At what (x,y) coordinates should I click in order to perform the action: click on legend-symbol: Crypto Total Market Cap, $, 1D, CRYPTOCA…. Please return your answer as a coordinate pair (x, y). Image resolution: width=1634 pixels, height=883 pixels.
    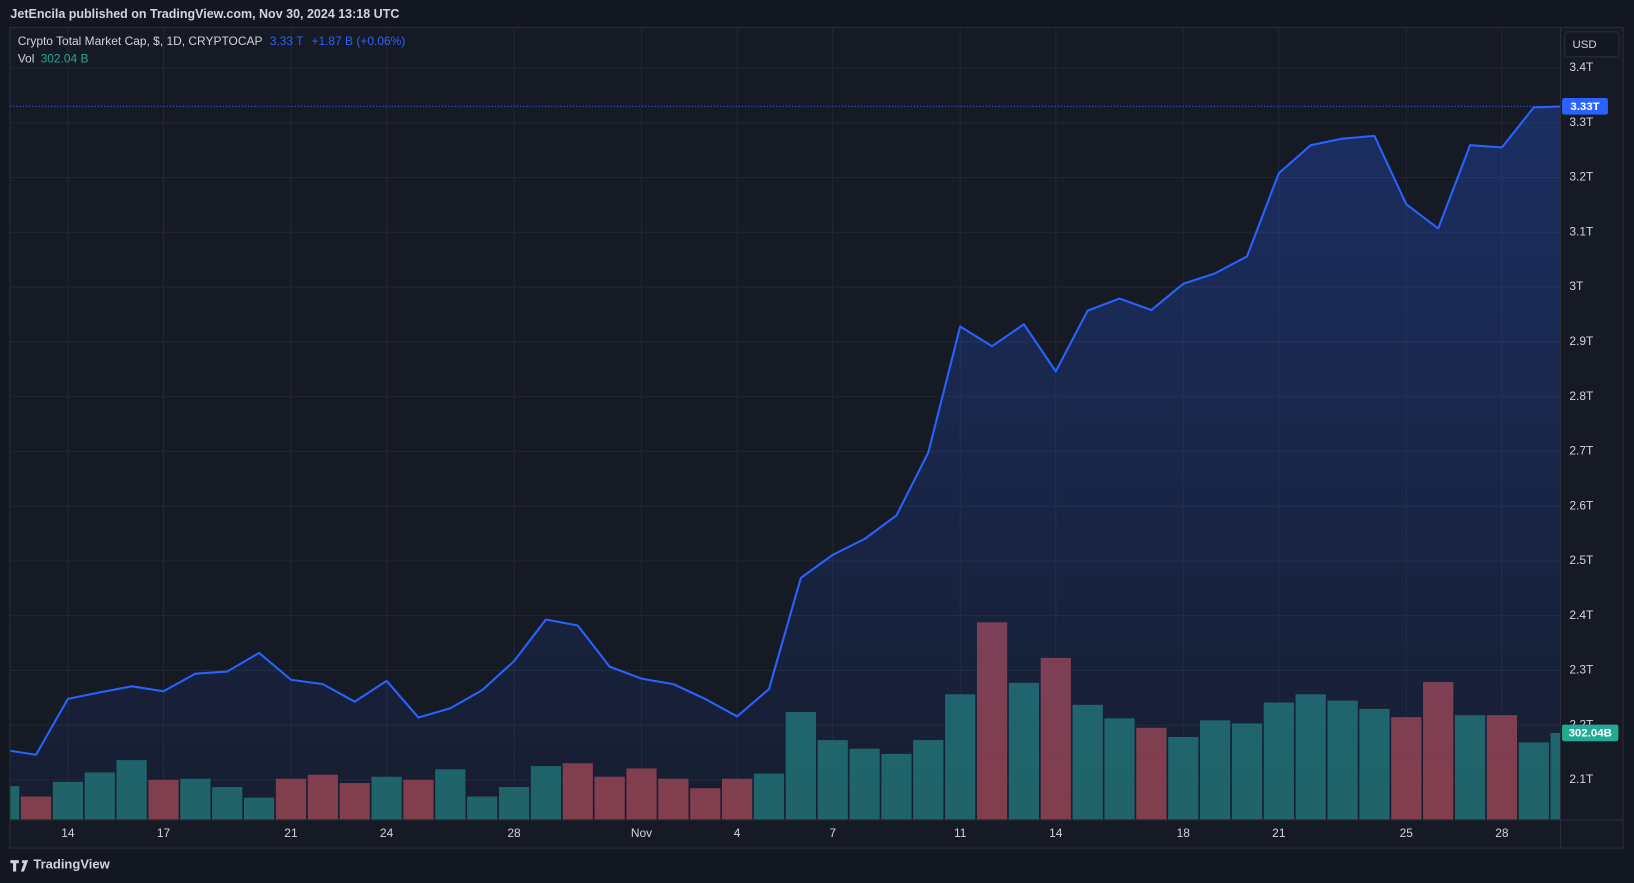
    Looking at the image, I should click on (140, 41).